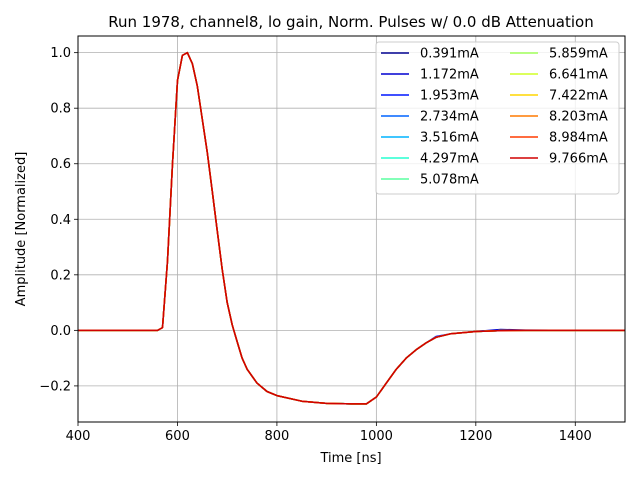 This screenshot has height=485, width=640. I want to click on y-tick-label: −0.2, so click(55, 386).